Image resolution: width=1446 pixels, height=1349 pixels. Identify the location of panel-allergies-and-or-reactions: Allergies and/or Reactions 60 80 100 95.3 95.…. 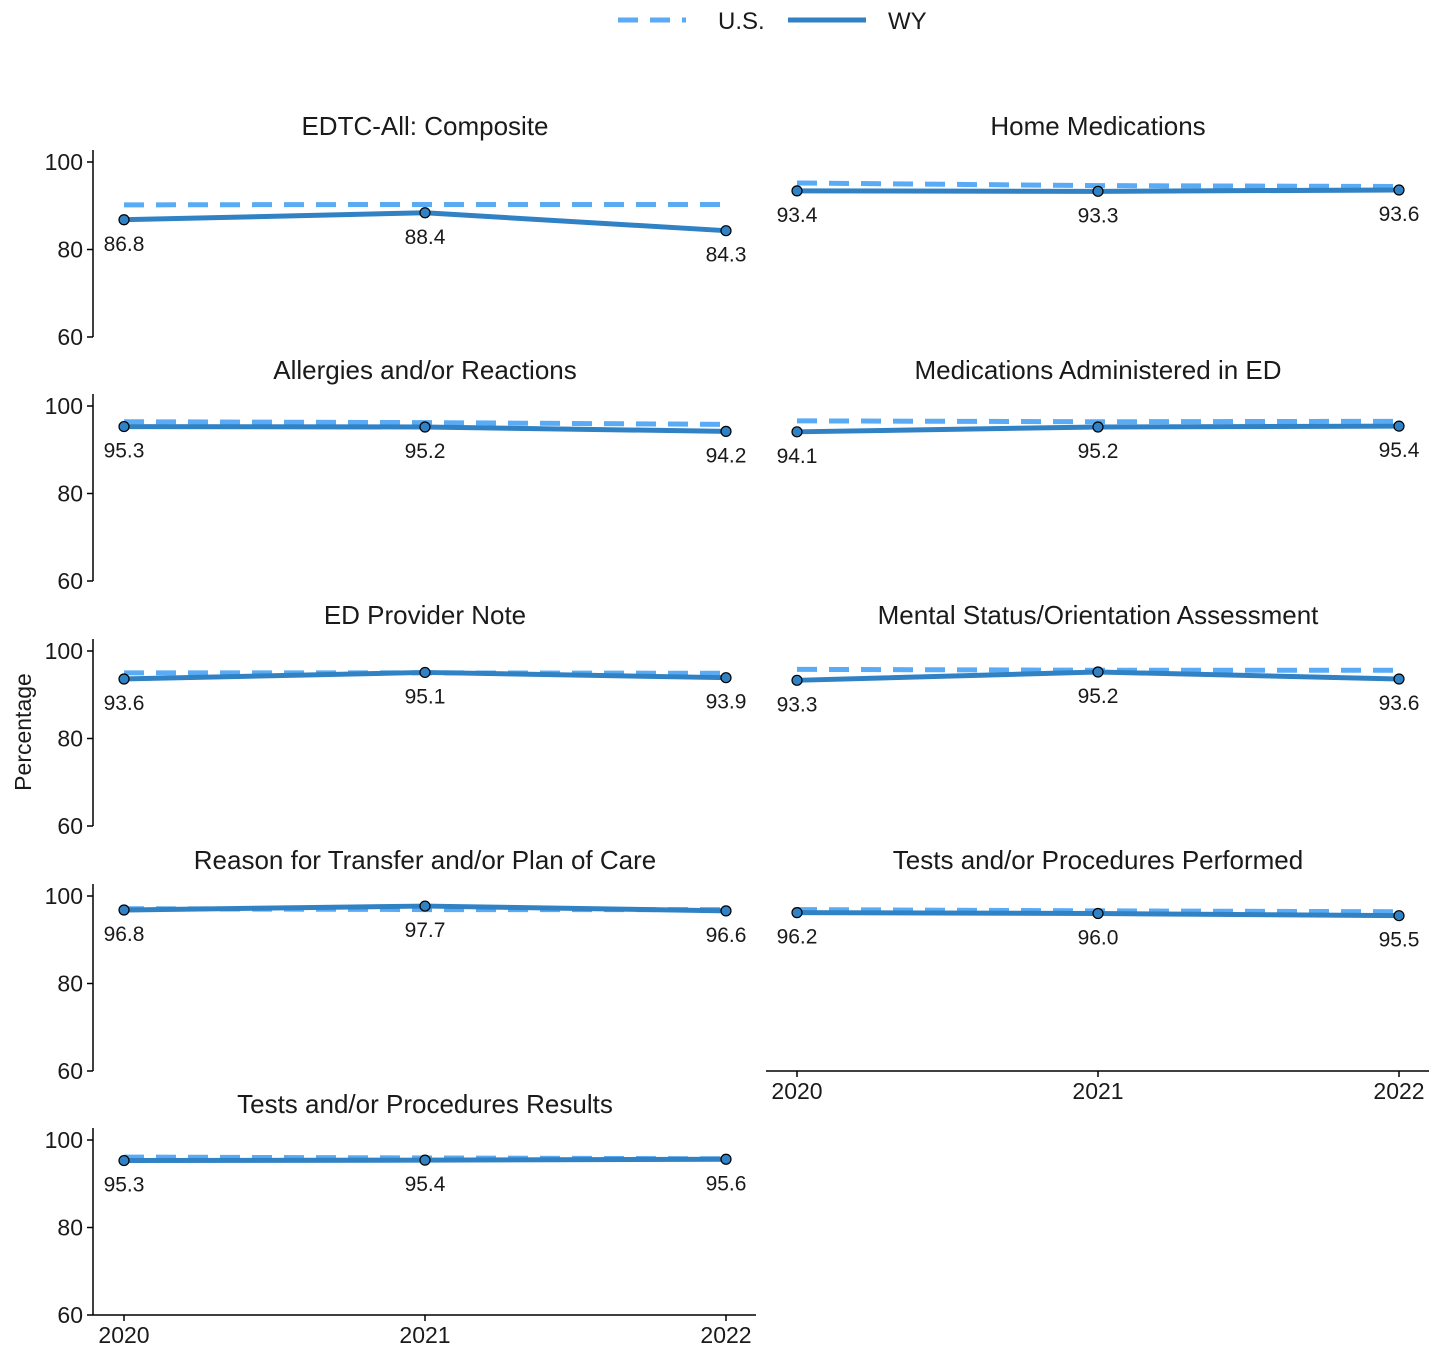
(396, 474).